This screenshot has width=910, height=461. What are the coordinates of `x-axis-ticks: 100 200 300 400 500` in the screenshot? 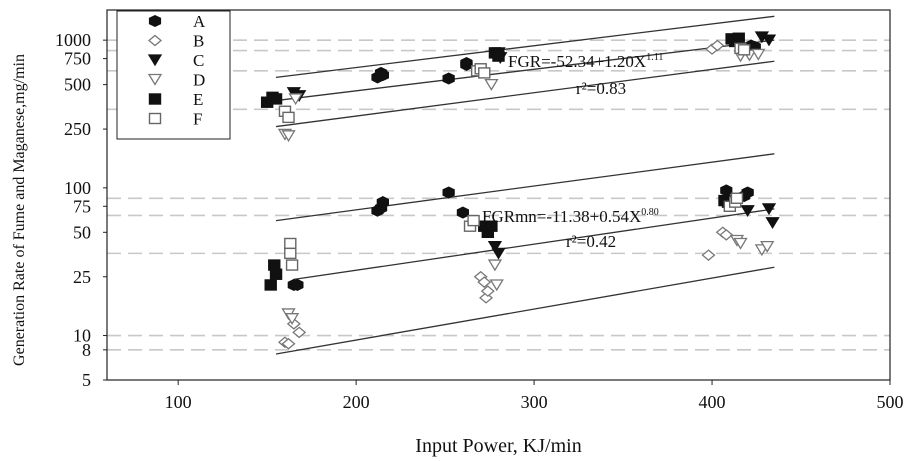 It's located at (534, 396).